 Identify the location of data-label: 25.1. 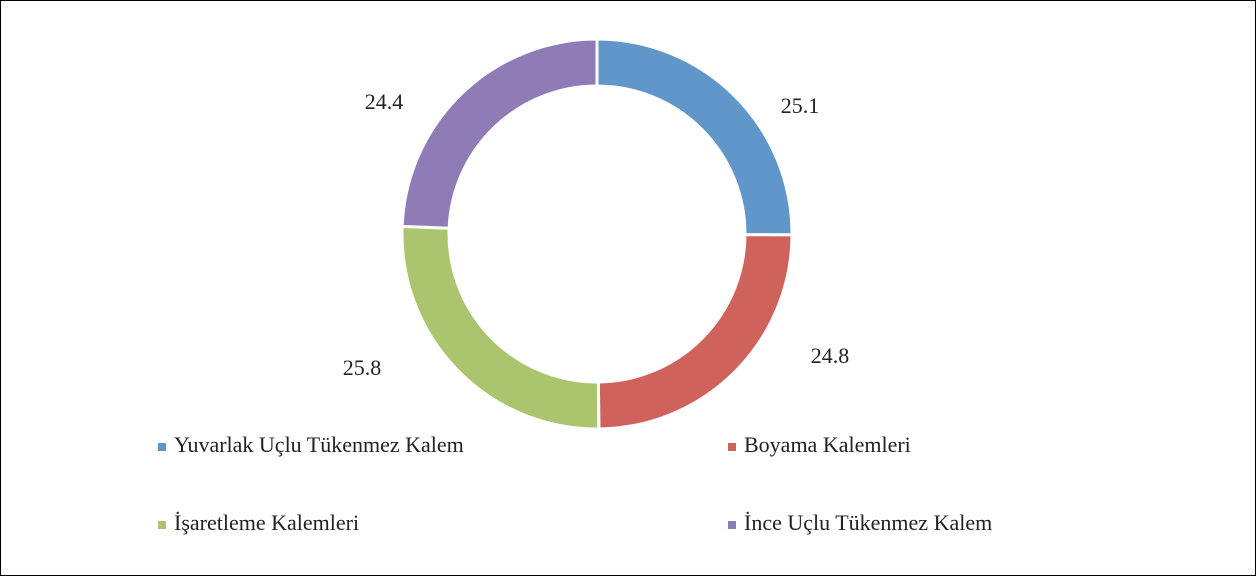
(800, 105).